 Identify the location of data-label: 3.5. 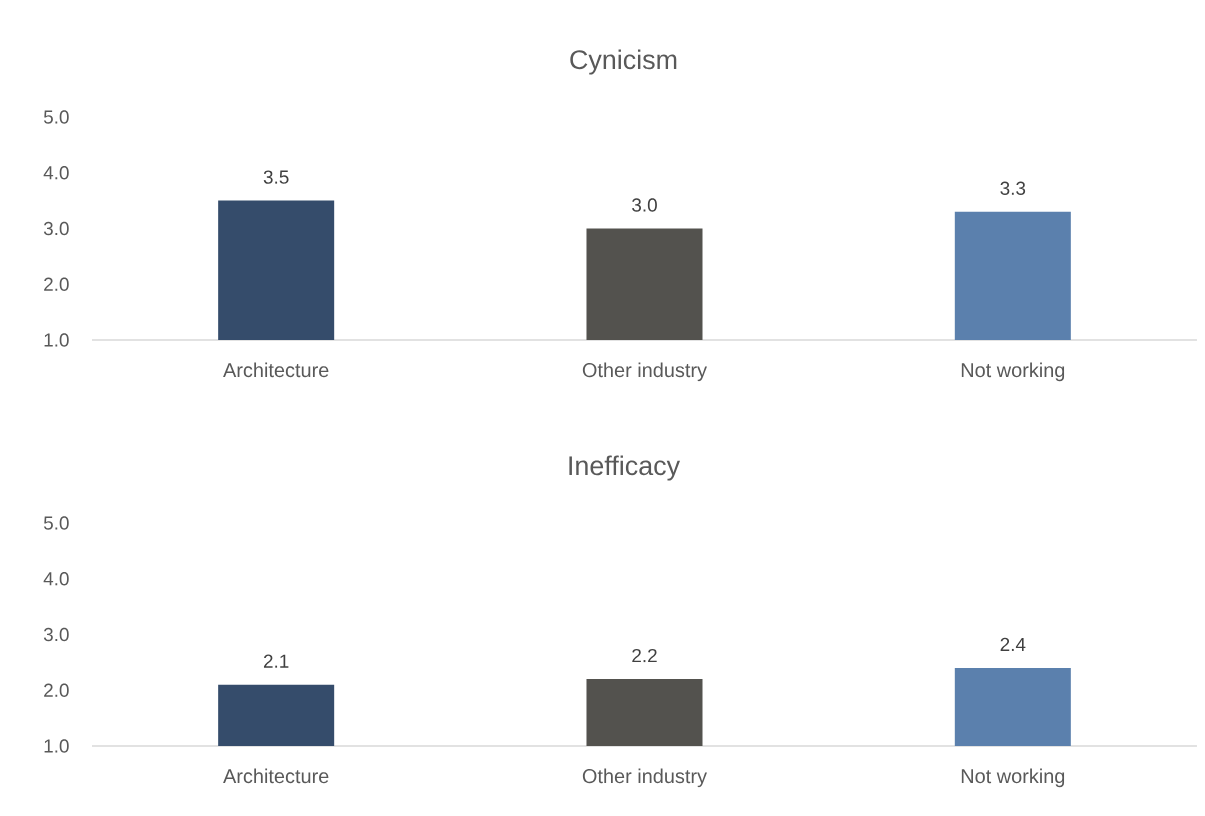
(276, 177).